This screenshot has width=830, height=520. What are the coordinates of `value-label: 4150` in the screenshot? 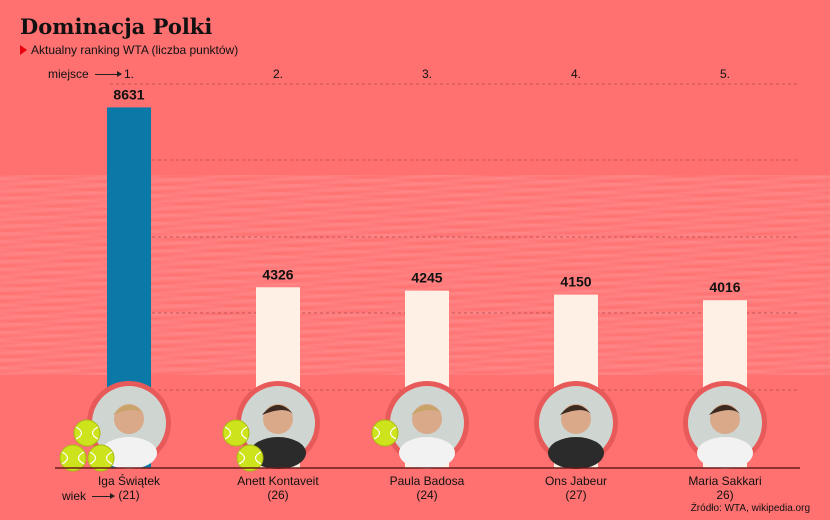 It's located at (575, 282).